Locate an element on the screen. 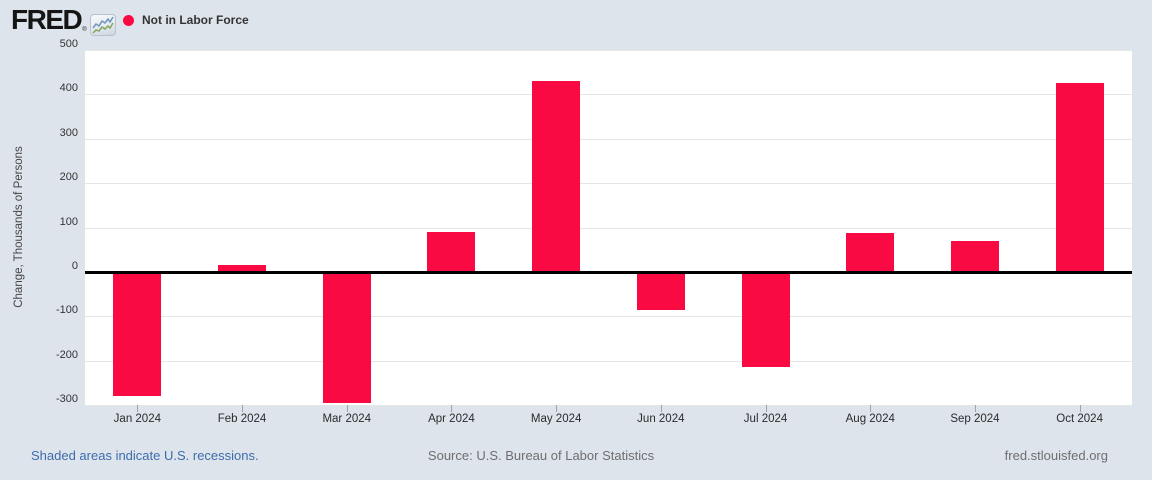 Image resolution: width=1152 pixels, height=480 pixels. x-tick-label-apr-2024: Apr 2024 is located at coordinates (451, 419).